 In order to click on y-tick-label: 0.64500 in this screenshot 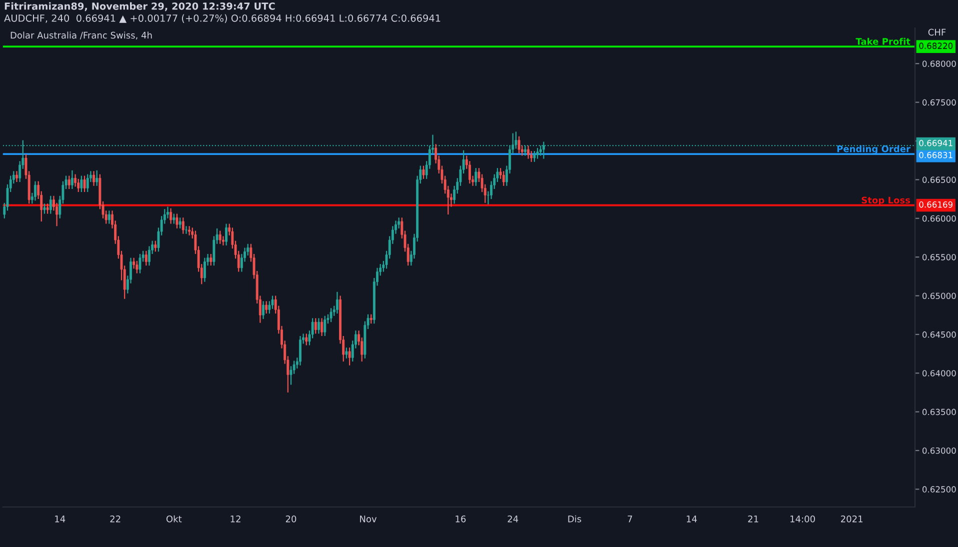, I will do `click(939, 334)`.